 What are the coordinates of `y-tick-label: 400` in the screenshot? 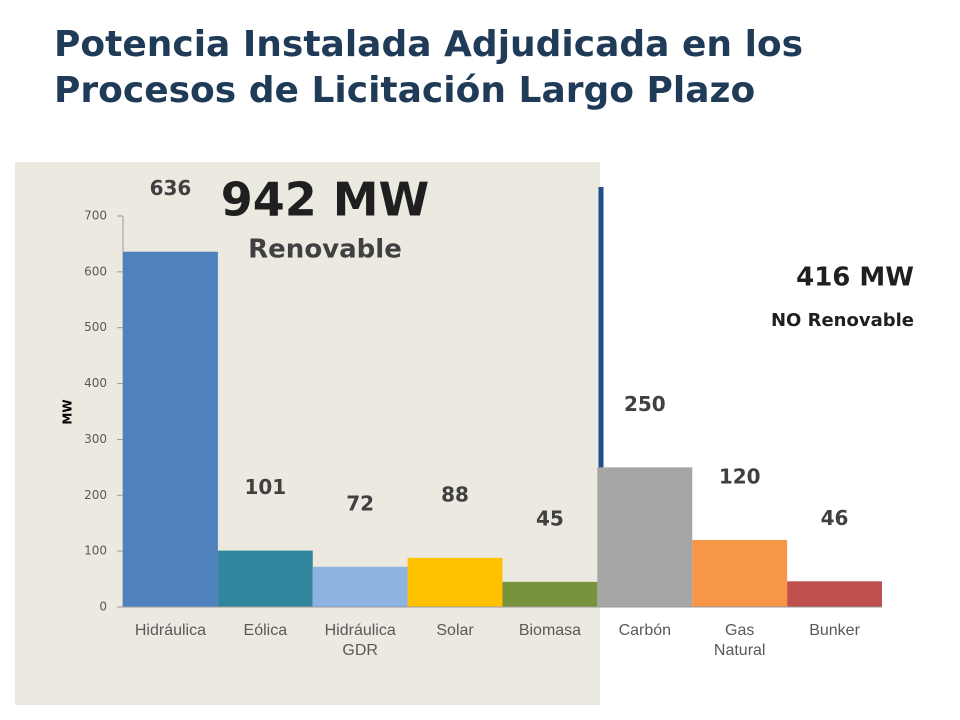 It's located at (95, 383).